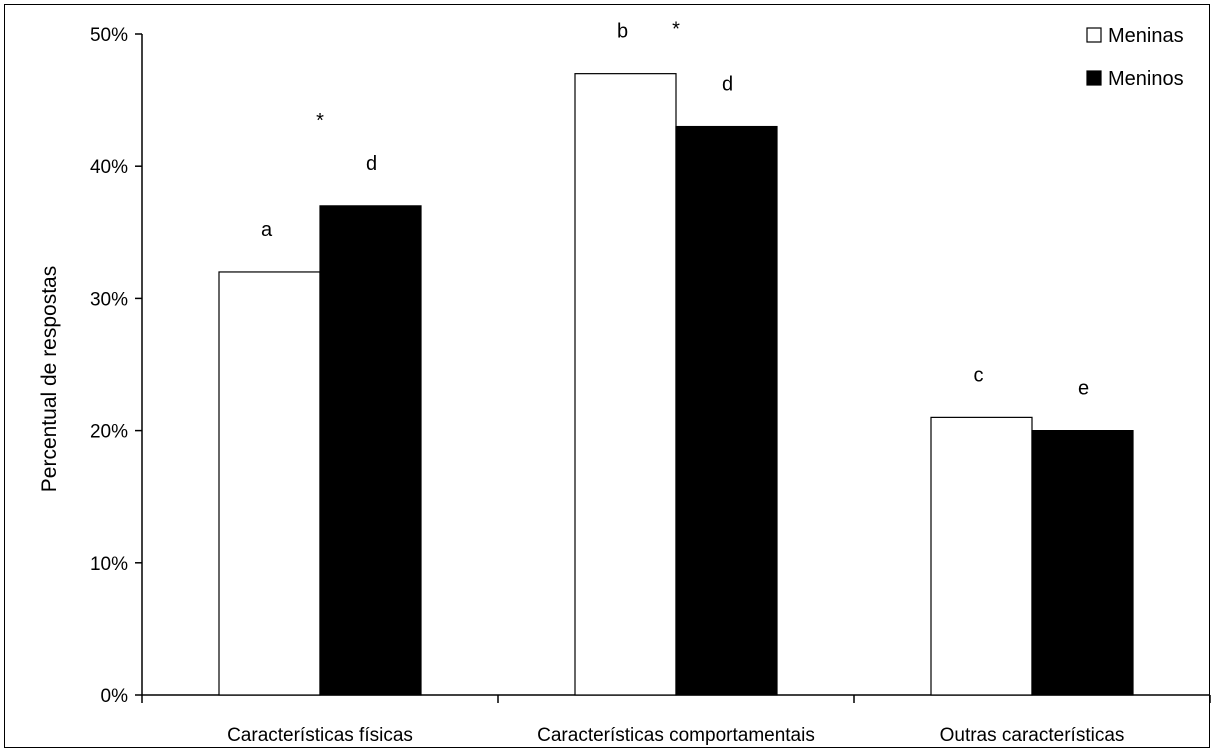 The width and height of the screenshot is (1216, 754). I want to click on x-tick-label: Características físicas, so click(320, 735).